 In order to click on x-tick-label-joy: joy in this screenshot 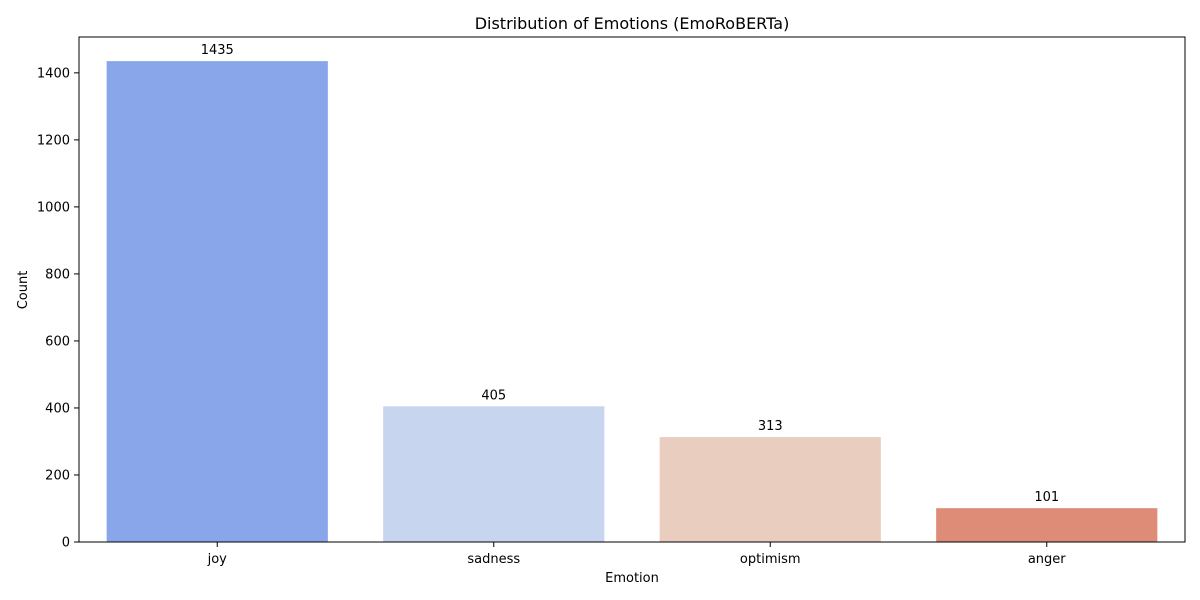, I will do `click(217, 559)`.